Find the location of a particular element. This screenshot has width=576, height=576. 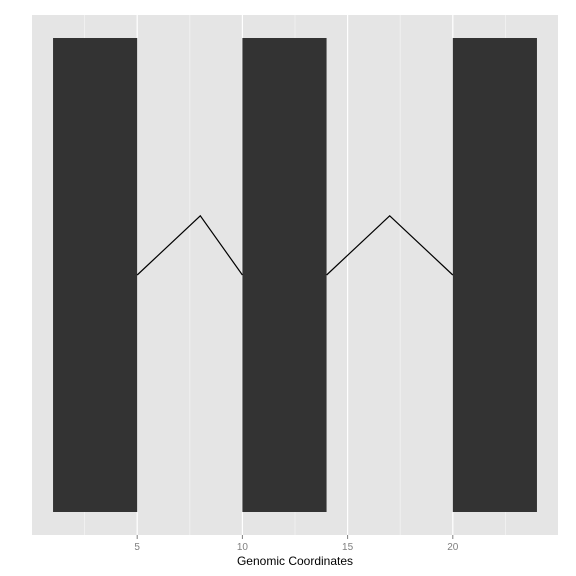

x-axis-ticks: 5 10 15 20 is located at coordinates (296, 544).